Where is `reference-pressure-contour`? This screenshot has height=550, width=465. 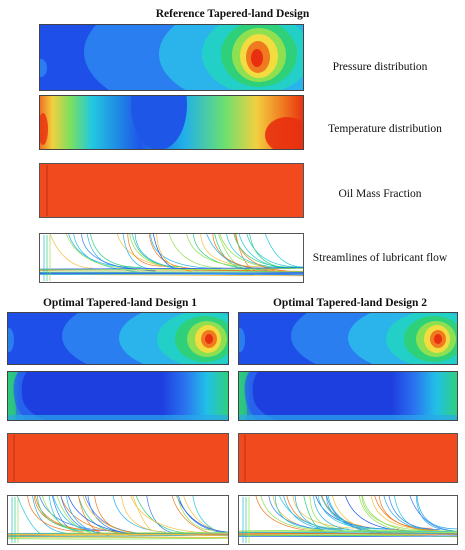 reference-pressure-contour is located at coordinates (171, 57).